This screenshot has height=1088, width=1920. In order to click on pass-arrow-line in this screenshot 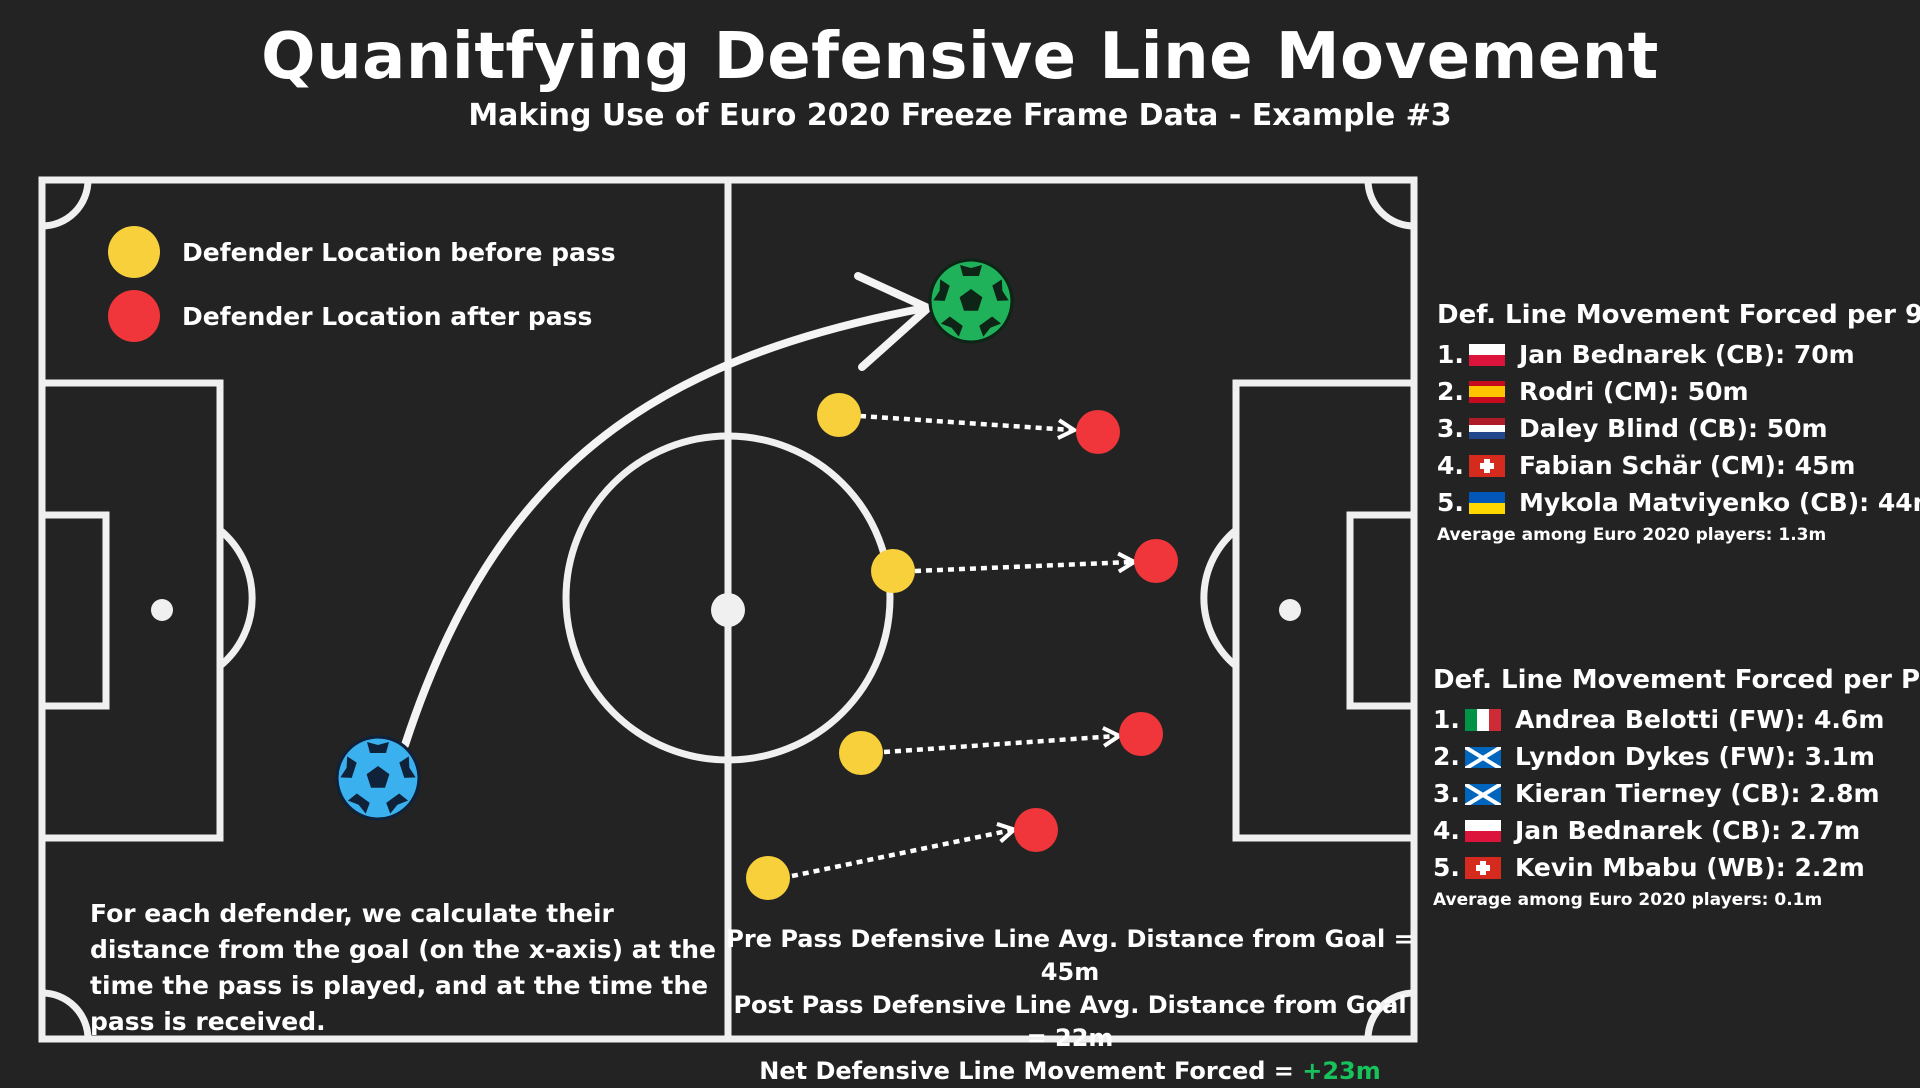, I will do `click(665, 526)`.